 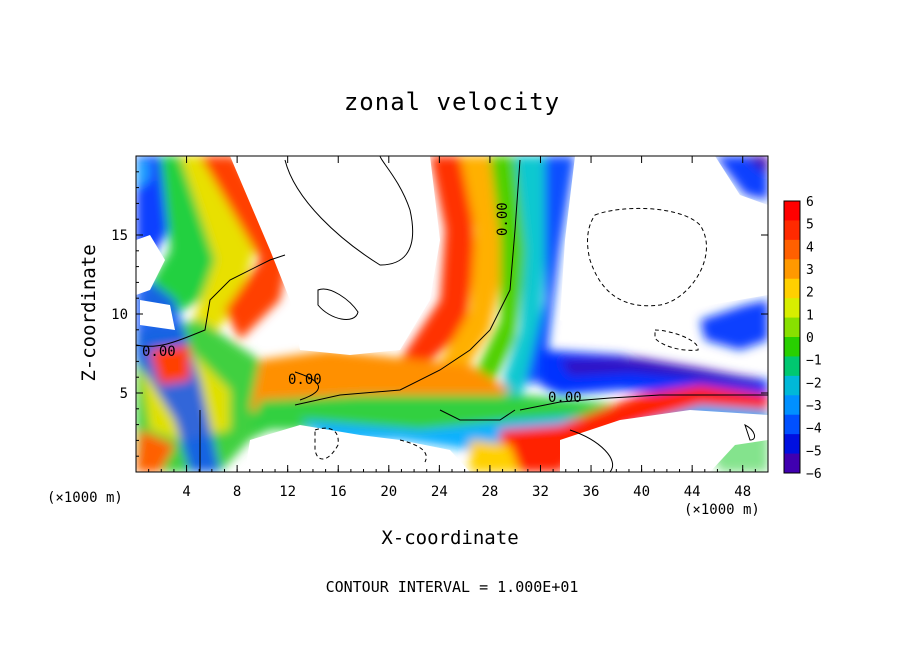 I want to click on x-tick-label: 32, so click(x=540, y=492).